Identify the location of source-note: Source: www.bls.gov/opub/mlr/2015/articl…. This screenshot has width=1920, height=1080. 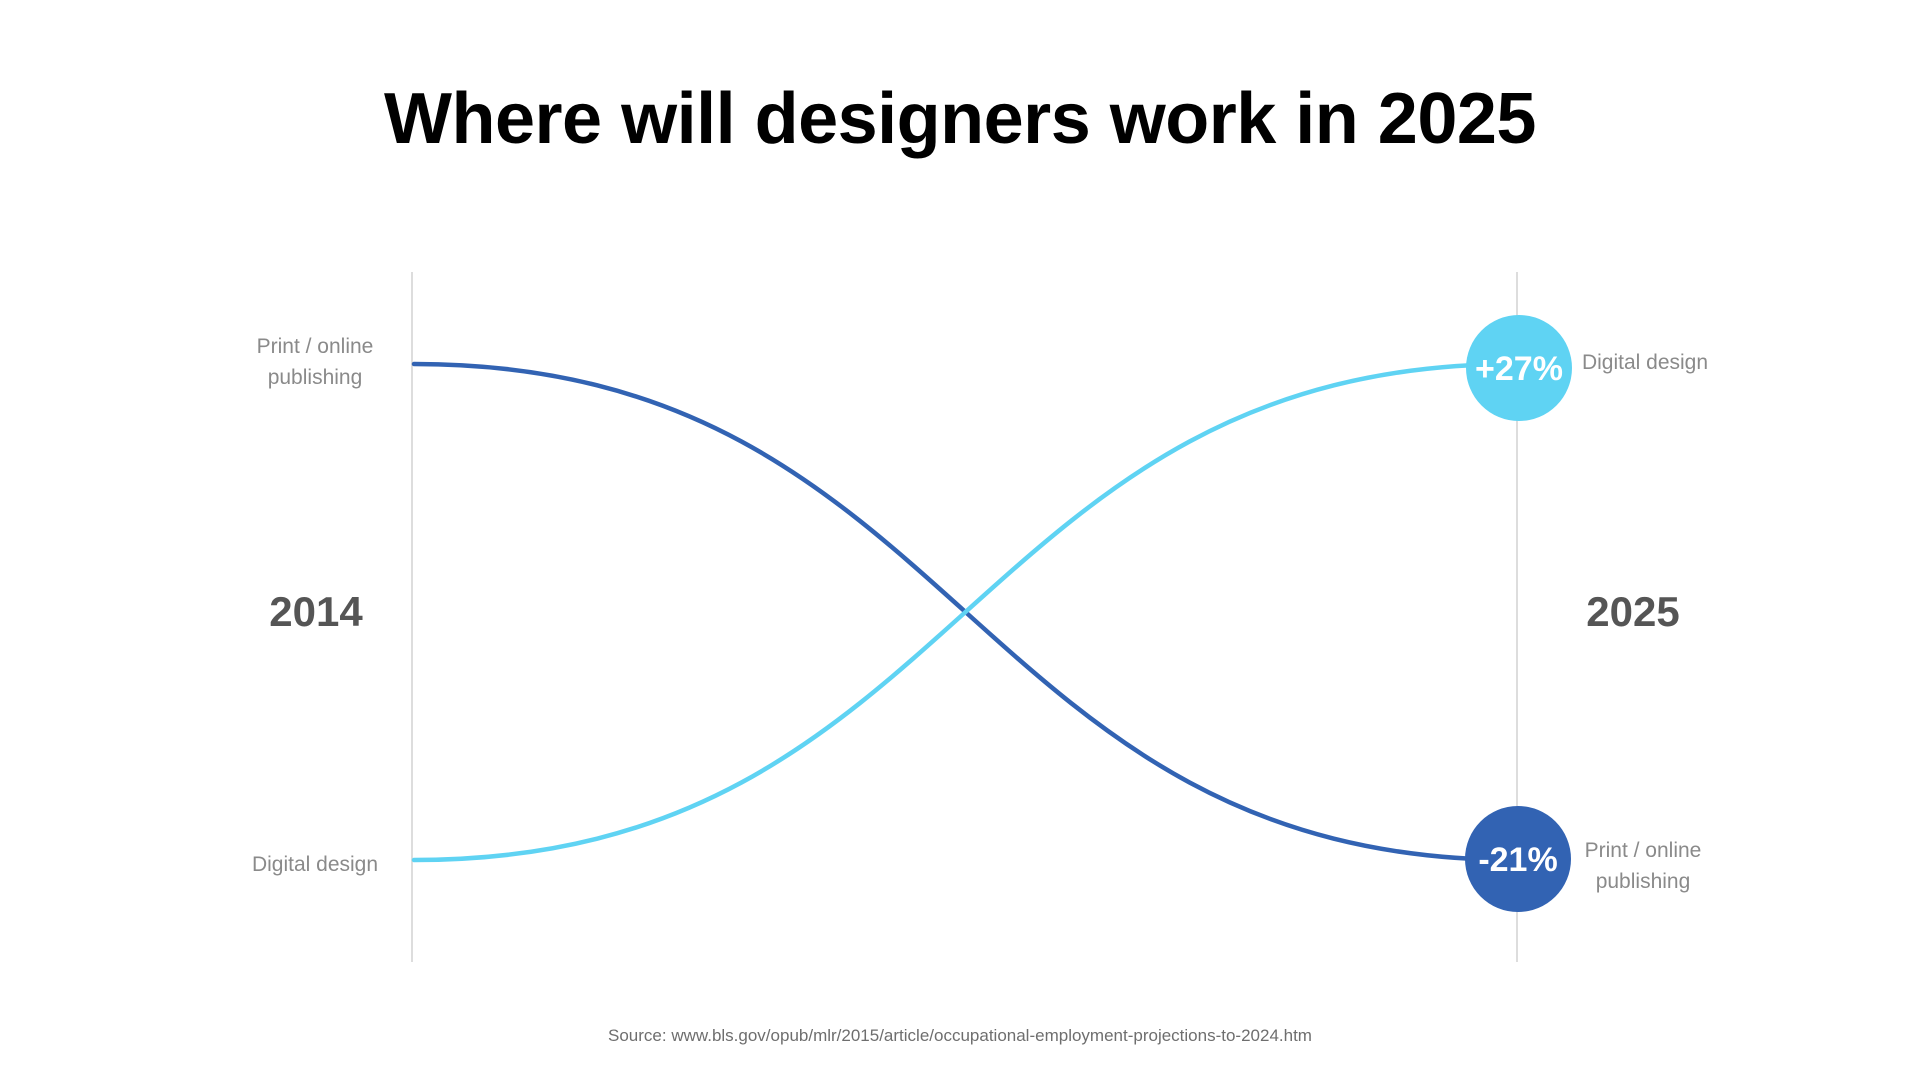
(960, 1035).